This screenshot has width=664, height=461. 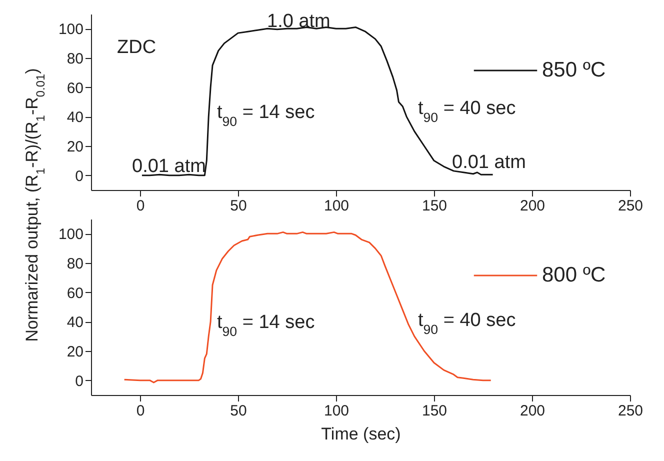 I want to click on x-axis-title: Time (sec), so click(x=361, y=434).